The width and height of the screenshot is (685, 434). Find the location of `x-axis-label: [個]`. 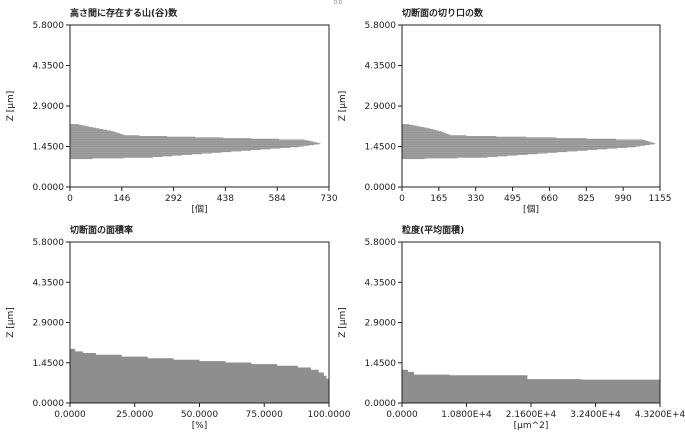

x-axis-label: [個] is located at coordinates (531, 209).